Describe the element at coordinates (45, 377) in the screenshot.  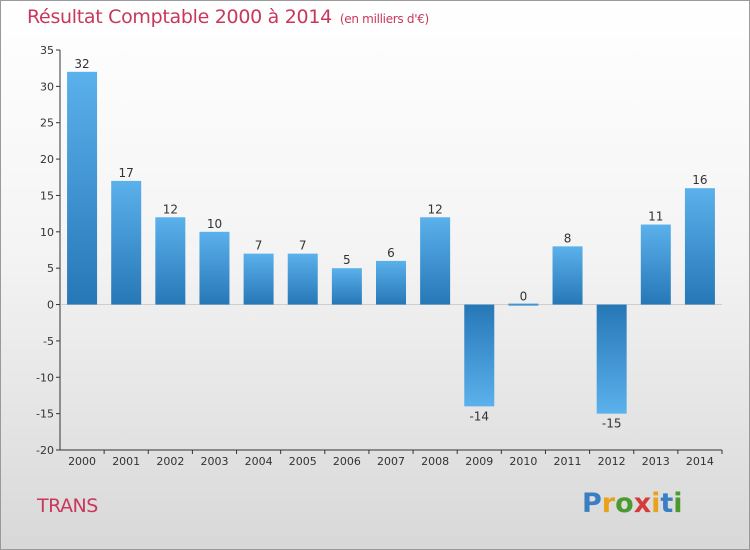
I see `y-tick-label: -10` at that location.